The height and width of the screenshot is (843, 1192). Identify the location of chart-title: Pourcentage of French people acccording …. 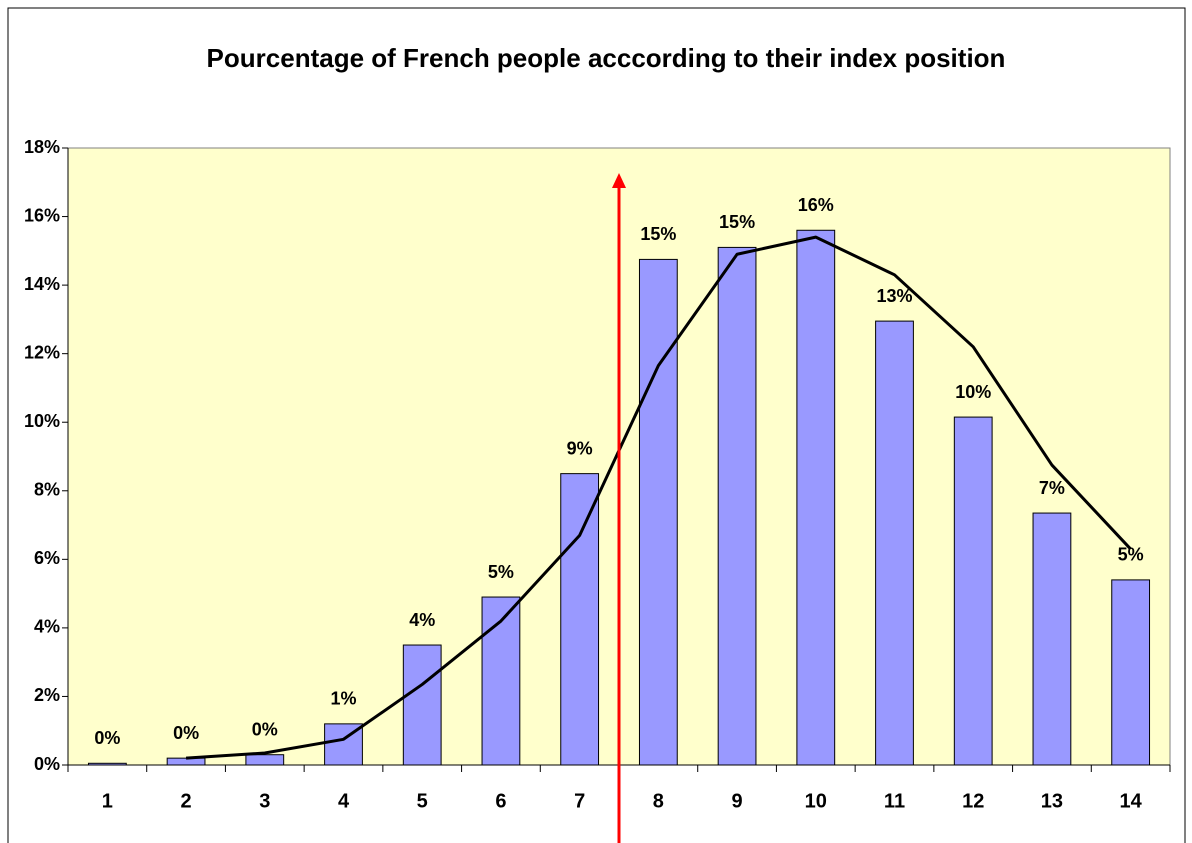
(606, 58).